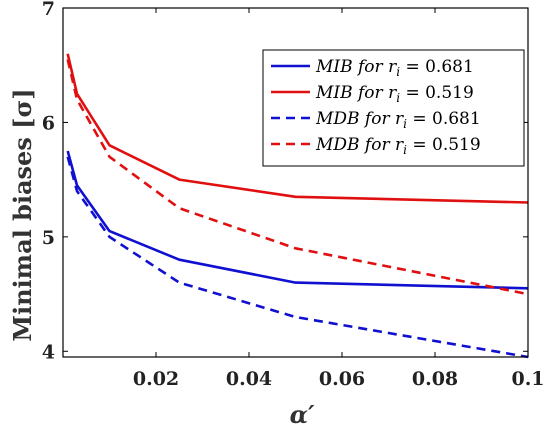  What do you see at coordinates (342, 379) in the screenshot?
I see `x-tick-label: 0.06` at bounding box center [342, 379].